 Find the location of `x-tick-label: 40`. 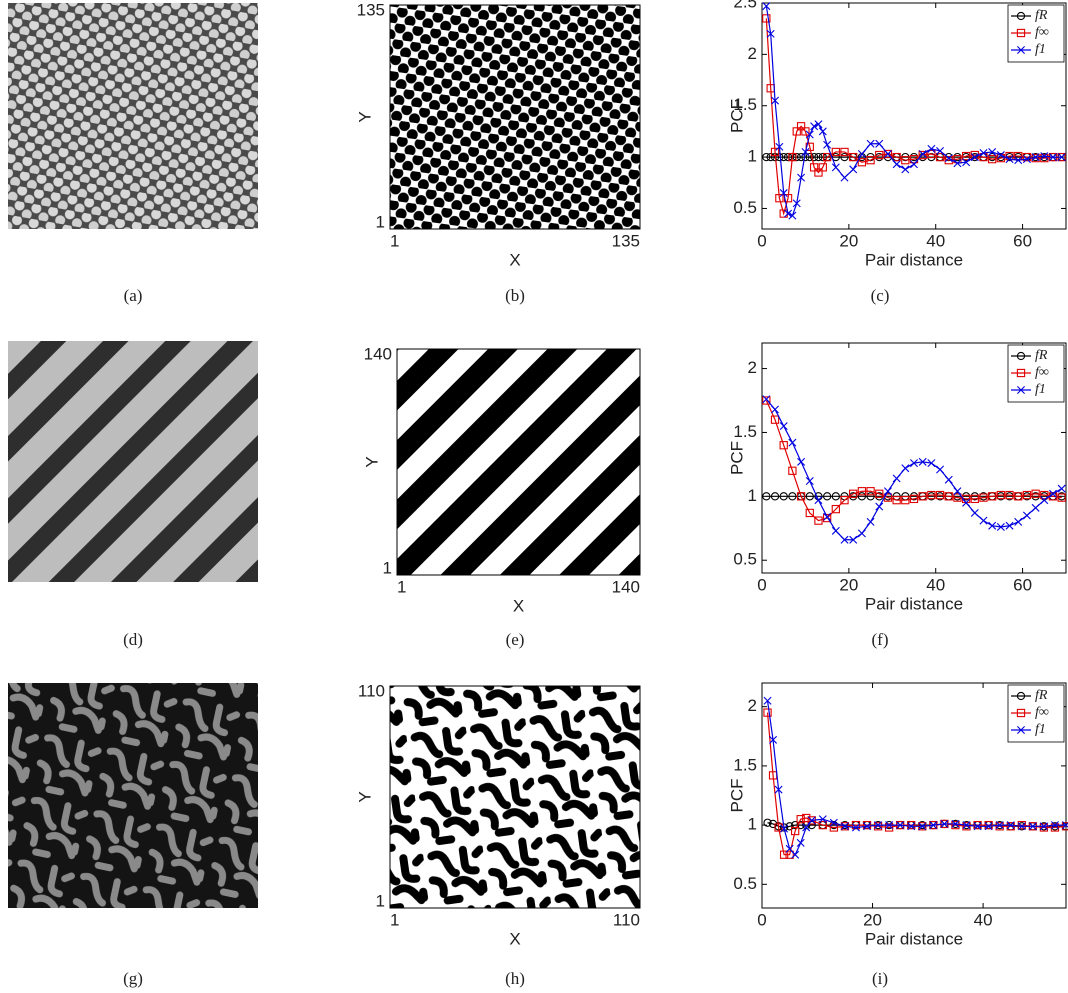

x-tick-label: 40 is located at coordinates (935, 240).